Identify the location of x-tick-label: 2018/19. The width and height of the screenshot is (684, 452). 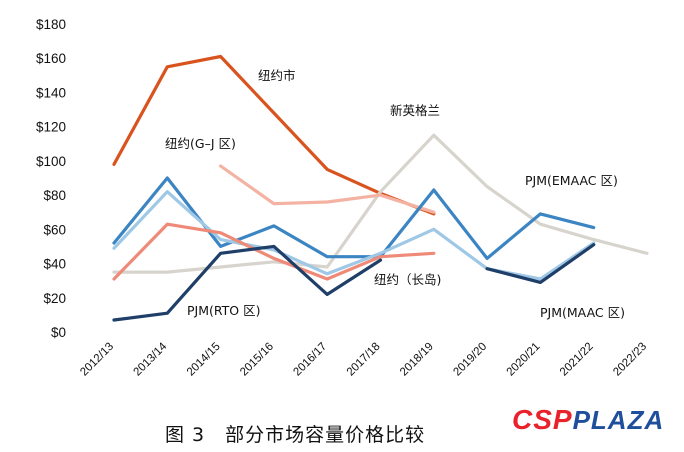
(417, 360).